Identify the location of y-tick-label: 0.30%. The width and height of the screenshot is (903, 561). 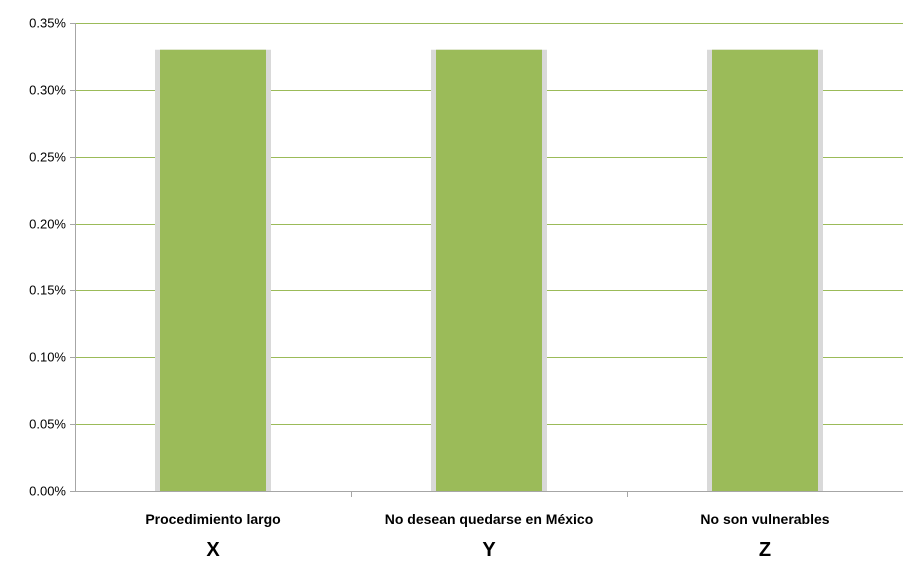
(47, 90).